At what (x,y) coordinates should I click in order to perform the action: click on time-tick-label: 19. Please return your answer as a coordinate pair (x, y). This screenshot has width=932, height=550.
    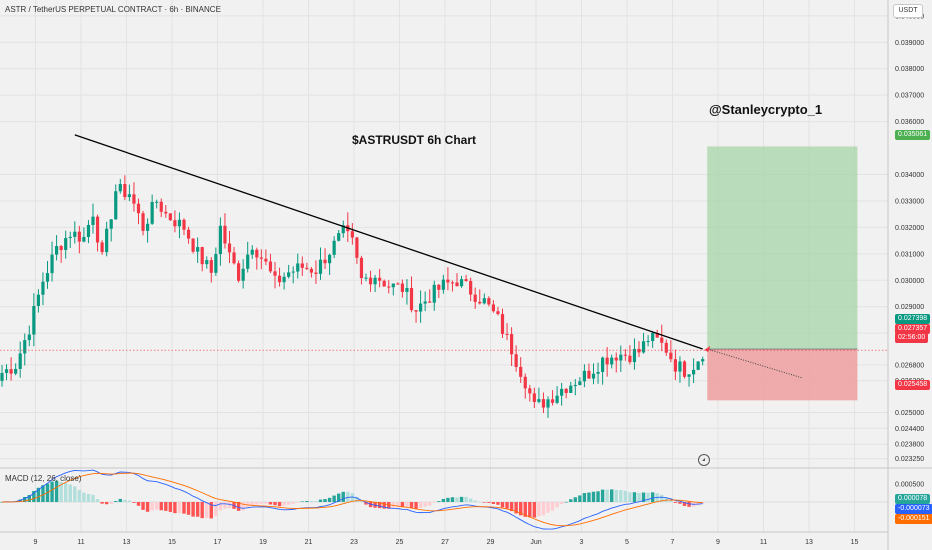
    Looking at the image, I should click on (263, 542).